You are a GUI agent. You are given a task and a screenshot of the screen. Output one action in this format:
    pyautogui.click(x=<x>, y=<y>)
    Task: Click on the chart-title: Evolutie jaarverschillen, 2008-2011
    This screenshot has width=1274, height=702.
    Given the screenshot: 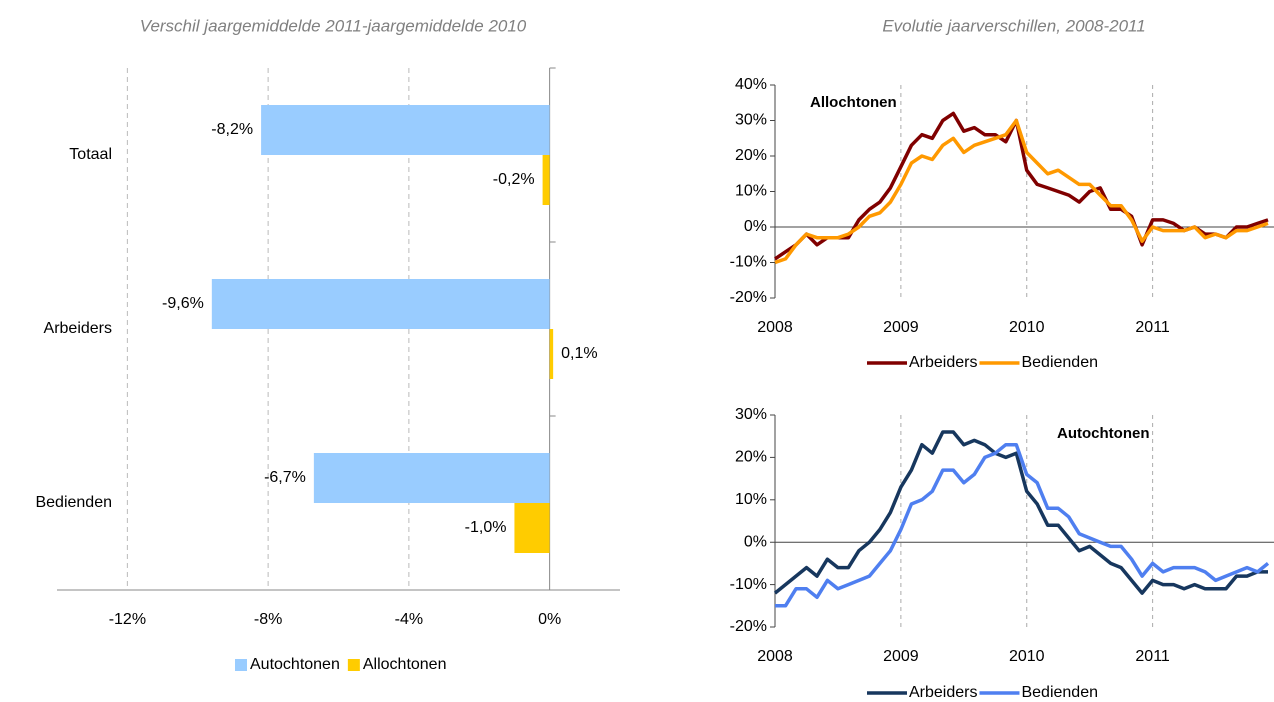 What is the action you would take?
    pyautogui.click(x=1013, y=25)
    